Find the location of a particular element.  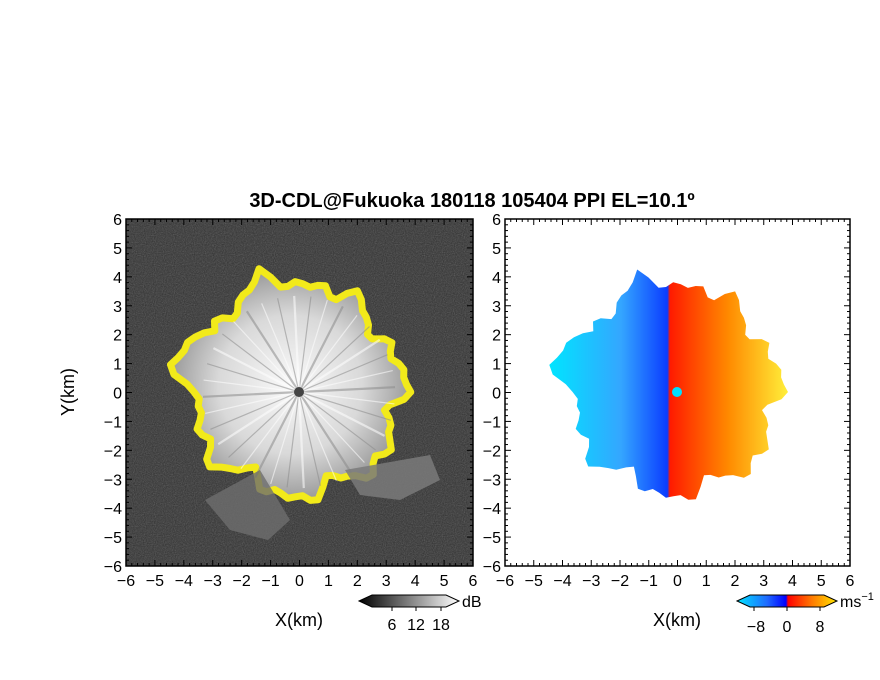

backscatter-colorbar: 6 12 18 dB is located at coordinates (419, 614).